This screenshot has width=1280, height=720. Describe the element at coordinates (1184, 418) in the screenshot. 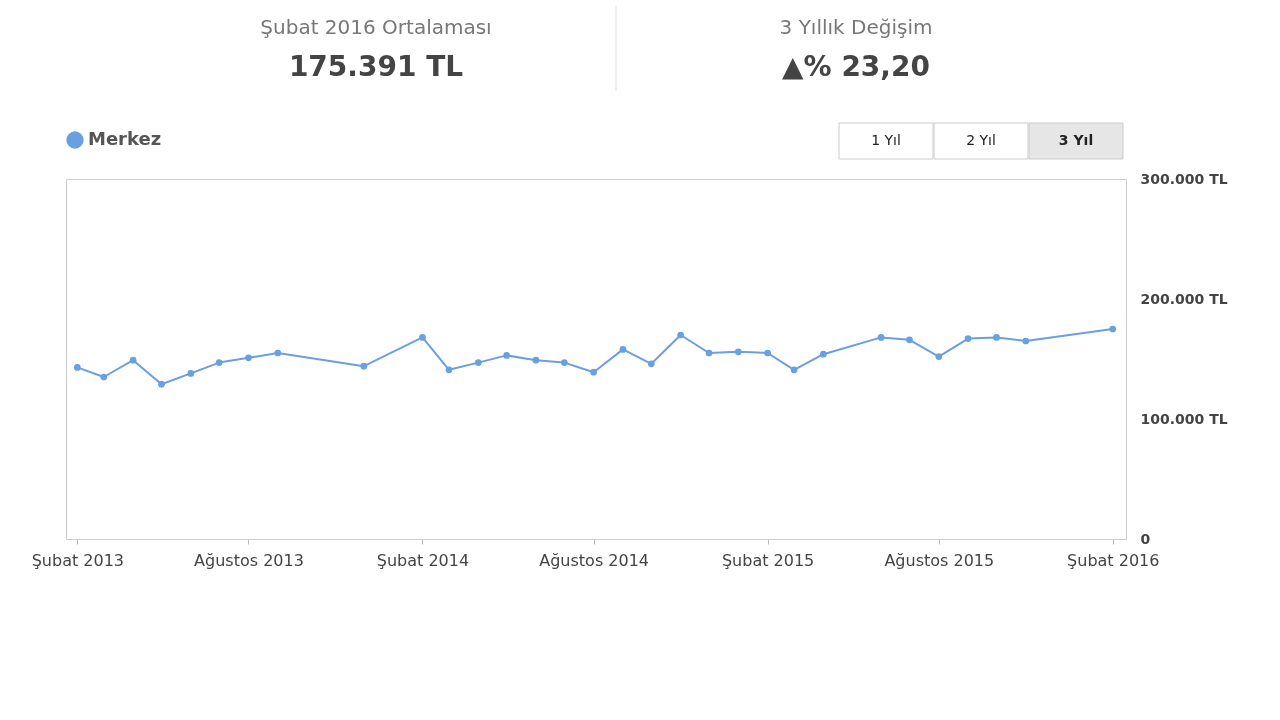

I see `y-tick-label: 100.000 TL` at that location.